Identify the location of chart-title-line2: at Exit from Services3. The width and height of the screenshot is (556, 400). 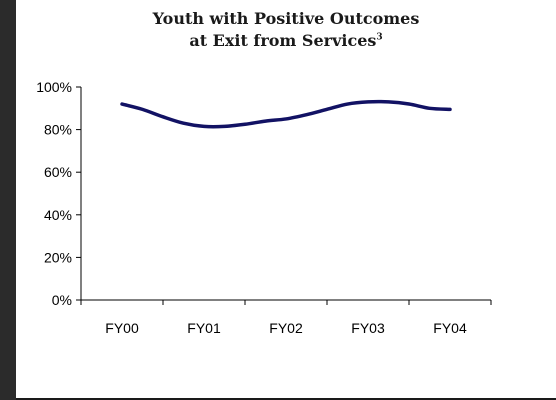
(286, 41).